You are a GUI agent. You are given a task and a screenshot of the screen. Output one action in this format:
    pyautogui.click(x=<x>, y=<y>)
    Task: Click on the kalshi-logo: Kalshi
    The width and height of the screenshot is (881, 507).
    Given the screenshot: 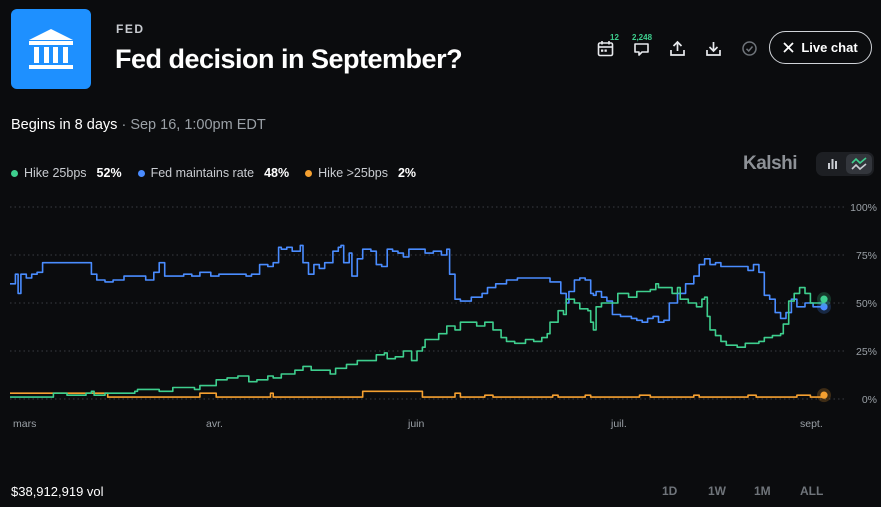 What is the action you would take?
    pyautogui.click(x=770, y=163)
    